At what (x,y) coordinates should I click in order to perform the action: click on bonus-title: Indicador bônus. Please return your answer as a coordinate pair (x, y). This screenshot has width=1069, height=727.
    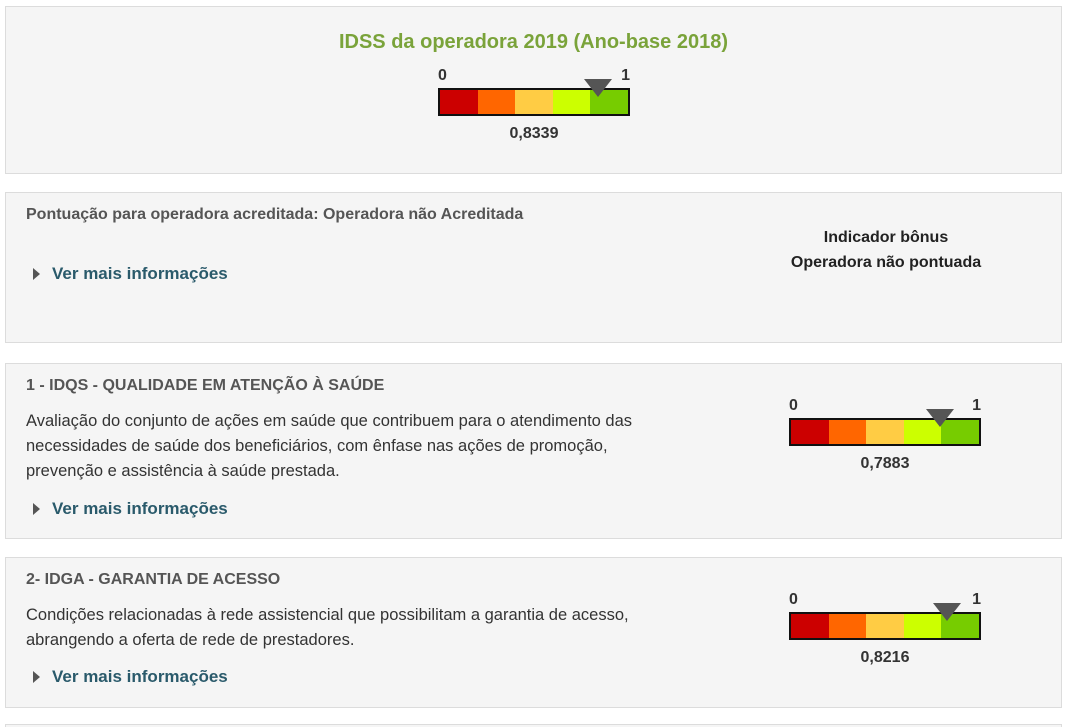
    Looking at the image, I should click on (886, 237).